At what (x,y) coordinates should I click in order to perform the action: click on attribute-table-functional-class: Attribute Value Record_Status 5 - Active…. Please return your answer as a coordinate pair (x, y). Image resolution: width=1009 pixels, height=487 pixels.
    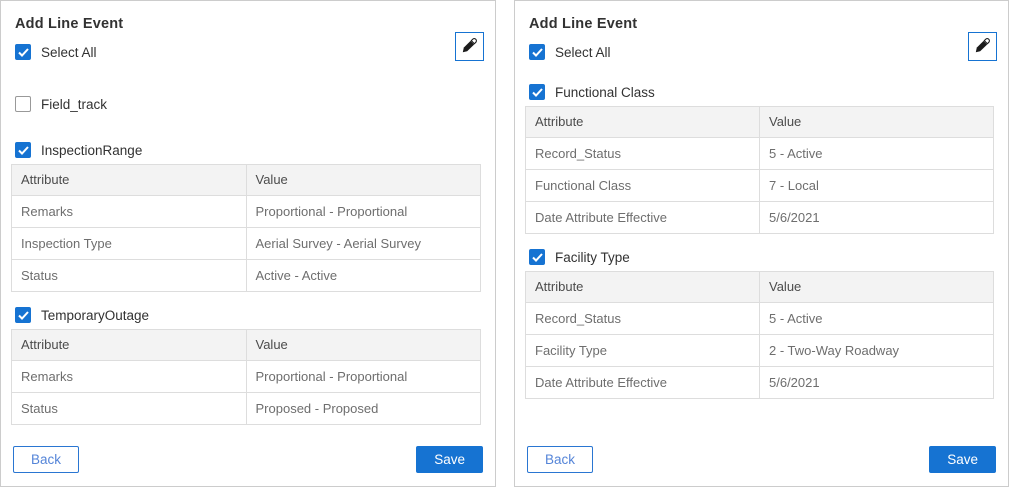
    Looking at the image, I should click on (759, 170).